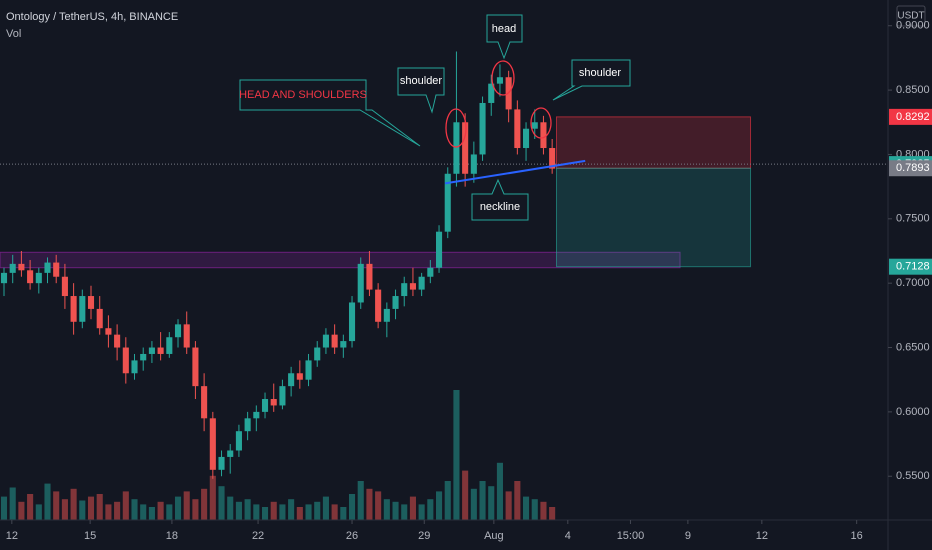  Describe the element at coordinates (13, 34) in the screenshot. I see `volume-label: Vol` at that location.